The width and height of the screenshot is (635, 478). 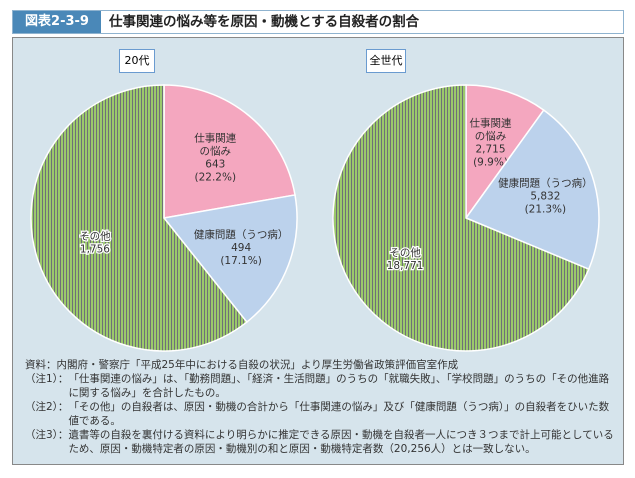 I want to click on figure-title-bar: 図表2-3-9 仕事関連の悩み等を原因・動機とする自殺者の割合, so click(x=318, y=22).